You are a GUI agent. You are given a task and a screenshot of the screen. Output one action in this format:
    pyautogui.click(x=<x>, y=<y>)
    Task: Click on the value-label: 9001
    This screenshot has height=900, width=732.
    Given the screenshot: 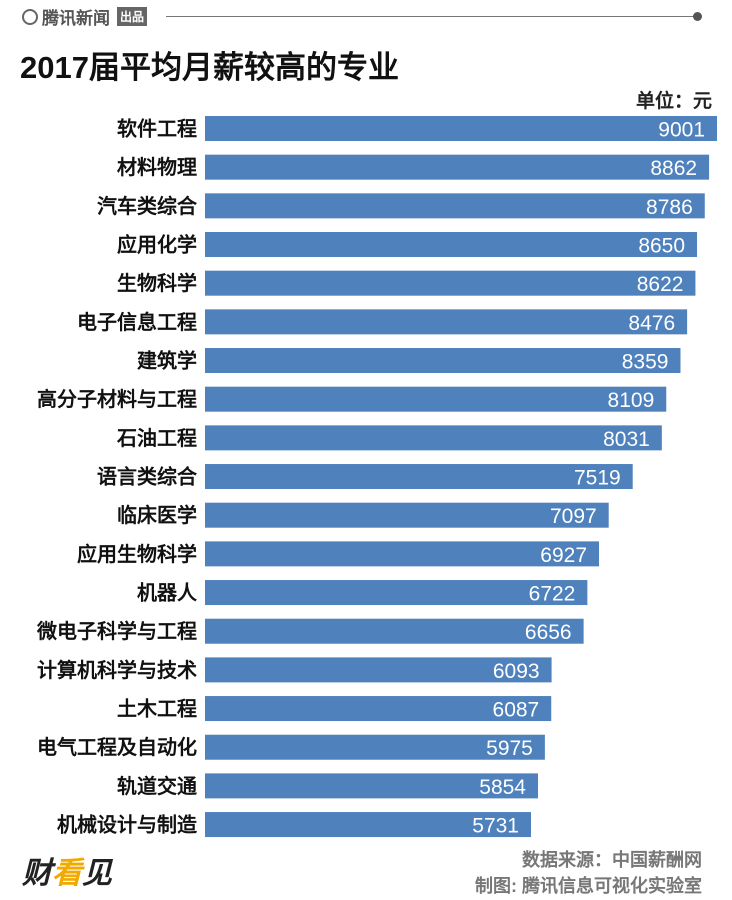 What is the action you would take?
    pyautogui.click(x=681, y=130)
    